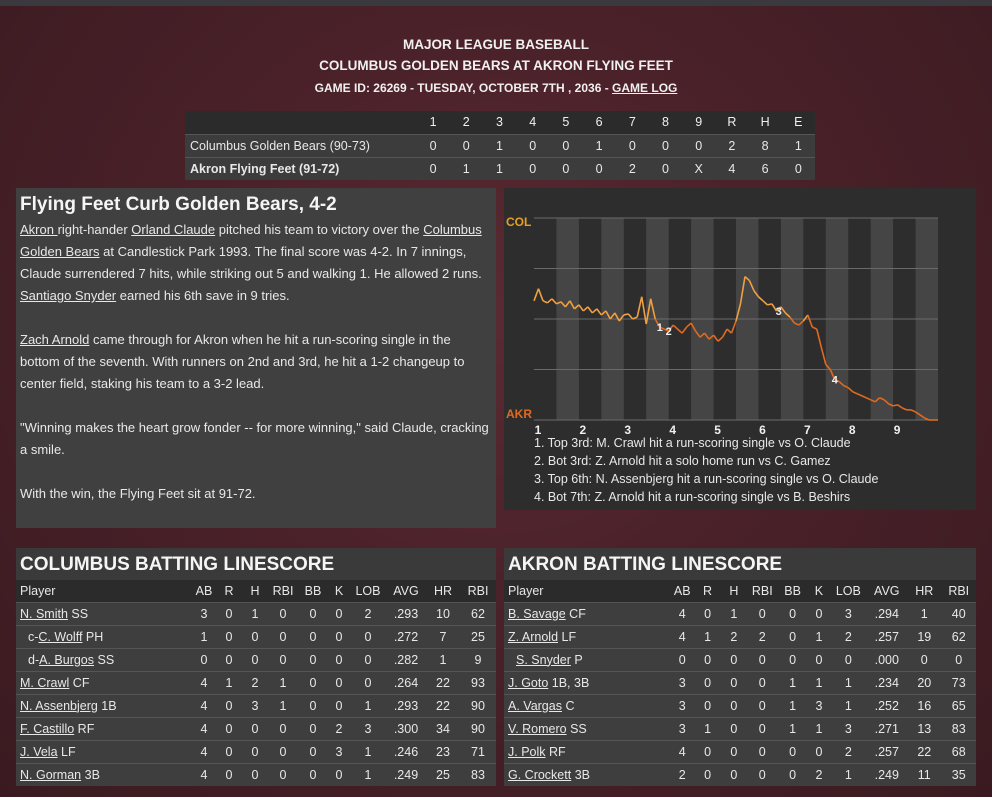  Describe the element at coordinates (958, 774) in the screenshot. I see `stat-cell: 35` at that location.